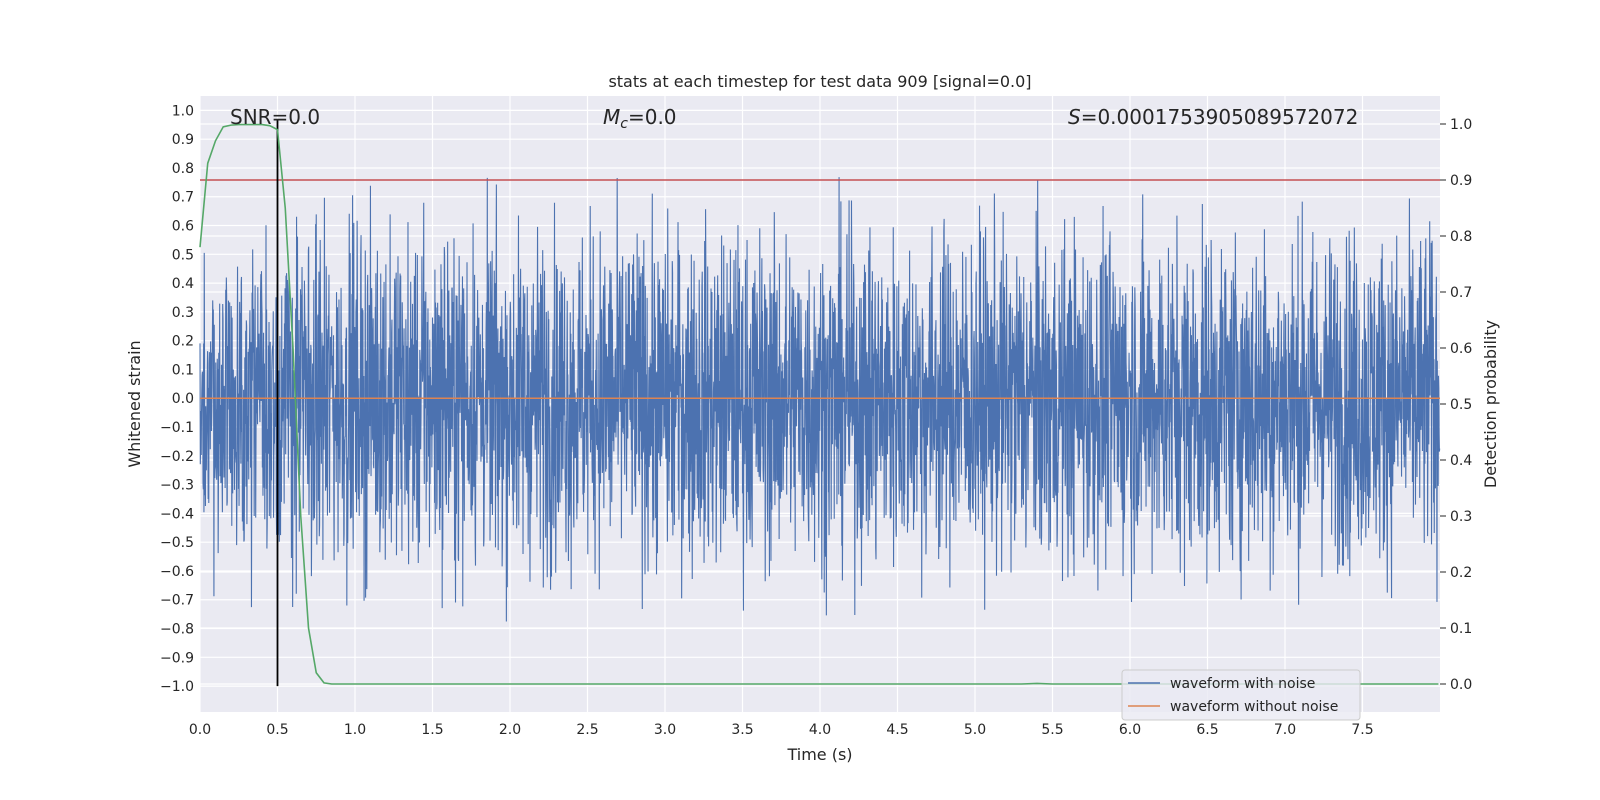 The height and width of the screenshot is (800, 1600). I want to click on snr-annotation: SNR=0.0, so click(275, 117).